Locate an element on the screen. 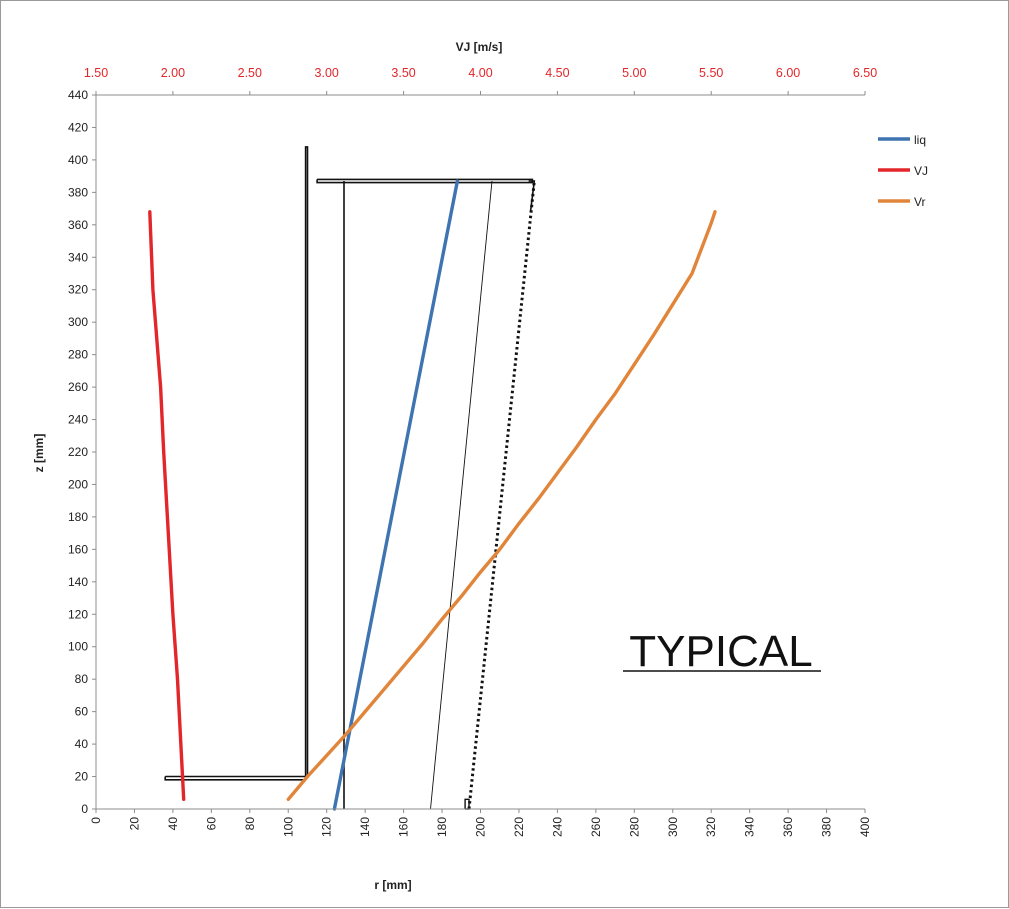  y-tick-label: 260 is located at coordinates (78, 387).